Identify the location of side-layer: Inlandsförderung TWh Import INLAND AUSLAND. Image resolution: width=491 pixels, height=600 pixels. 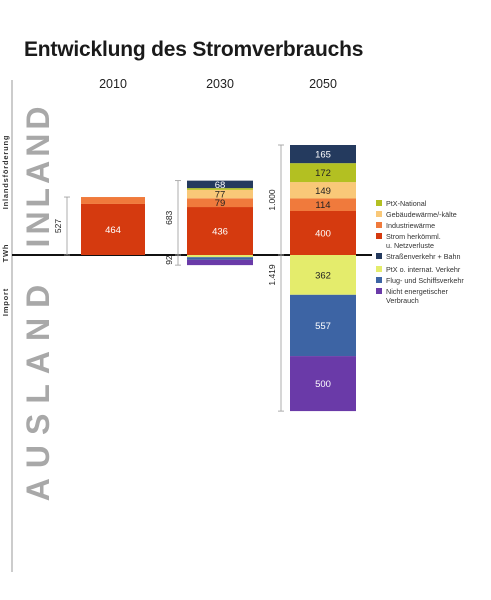
(28, 302).